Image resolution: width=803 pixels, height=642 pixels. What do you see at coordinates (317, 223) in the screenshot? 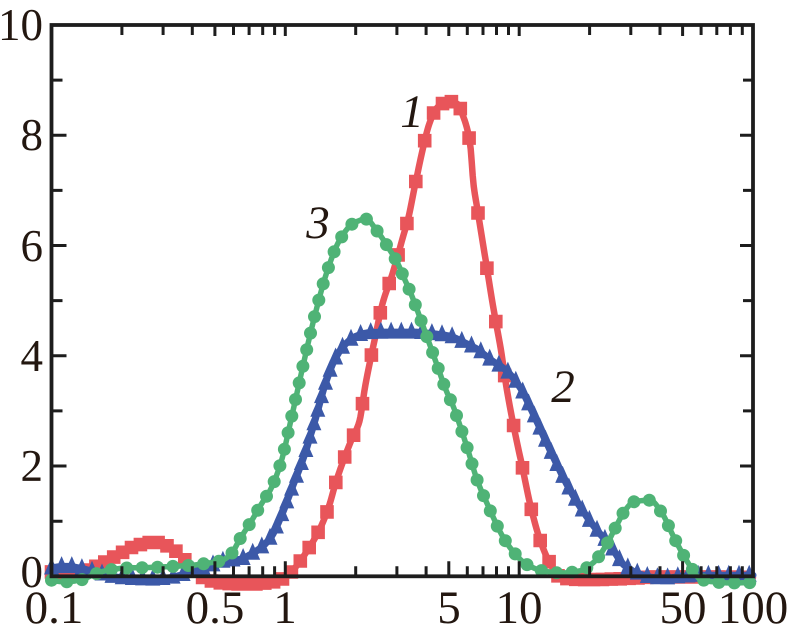
I see `svg-text: 3` at bounding box center [317, 223].